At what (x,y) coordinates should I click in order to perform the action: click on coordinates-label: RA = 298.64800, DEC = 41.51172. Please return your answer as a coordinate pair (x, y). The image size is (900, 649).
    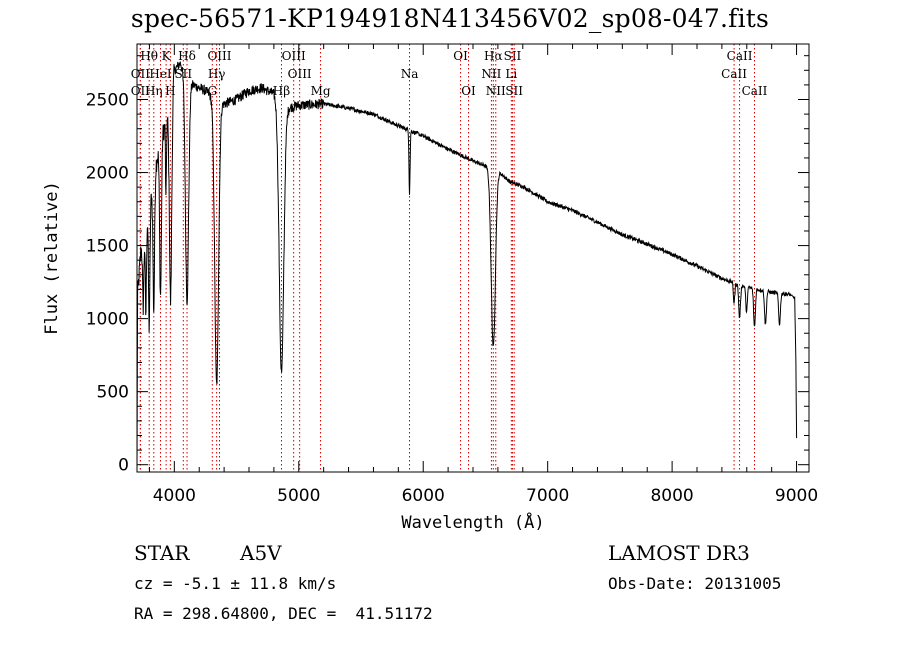
    Looking at the image, I should click on (283, 613).